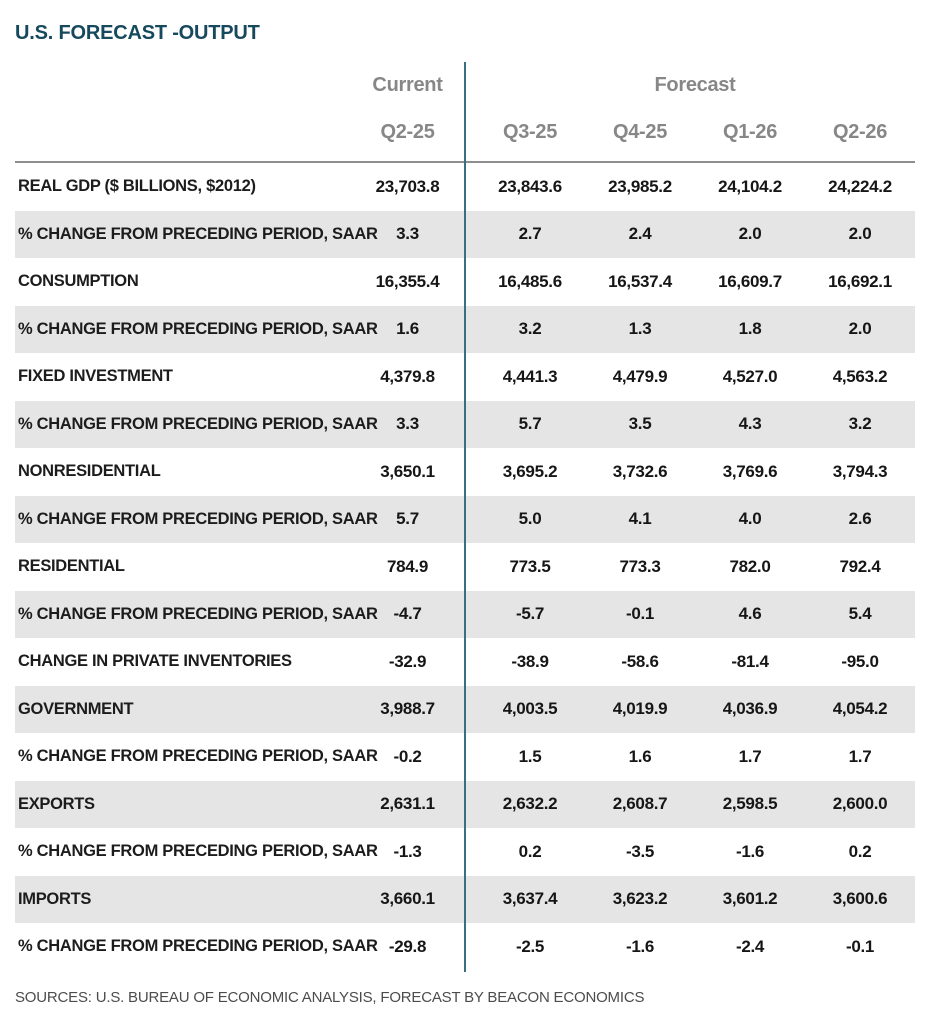 The height and width of the screenshot is (1024, 929). What do you see at coordinates (95, 376) in the screenshot?
I see `row-label: FIXED INVESTMENT` at bounding box center [95, 376].